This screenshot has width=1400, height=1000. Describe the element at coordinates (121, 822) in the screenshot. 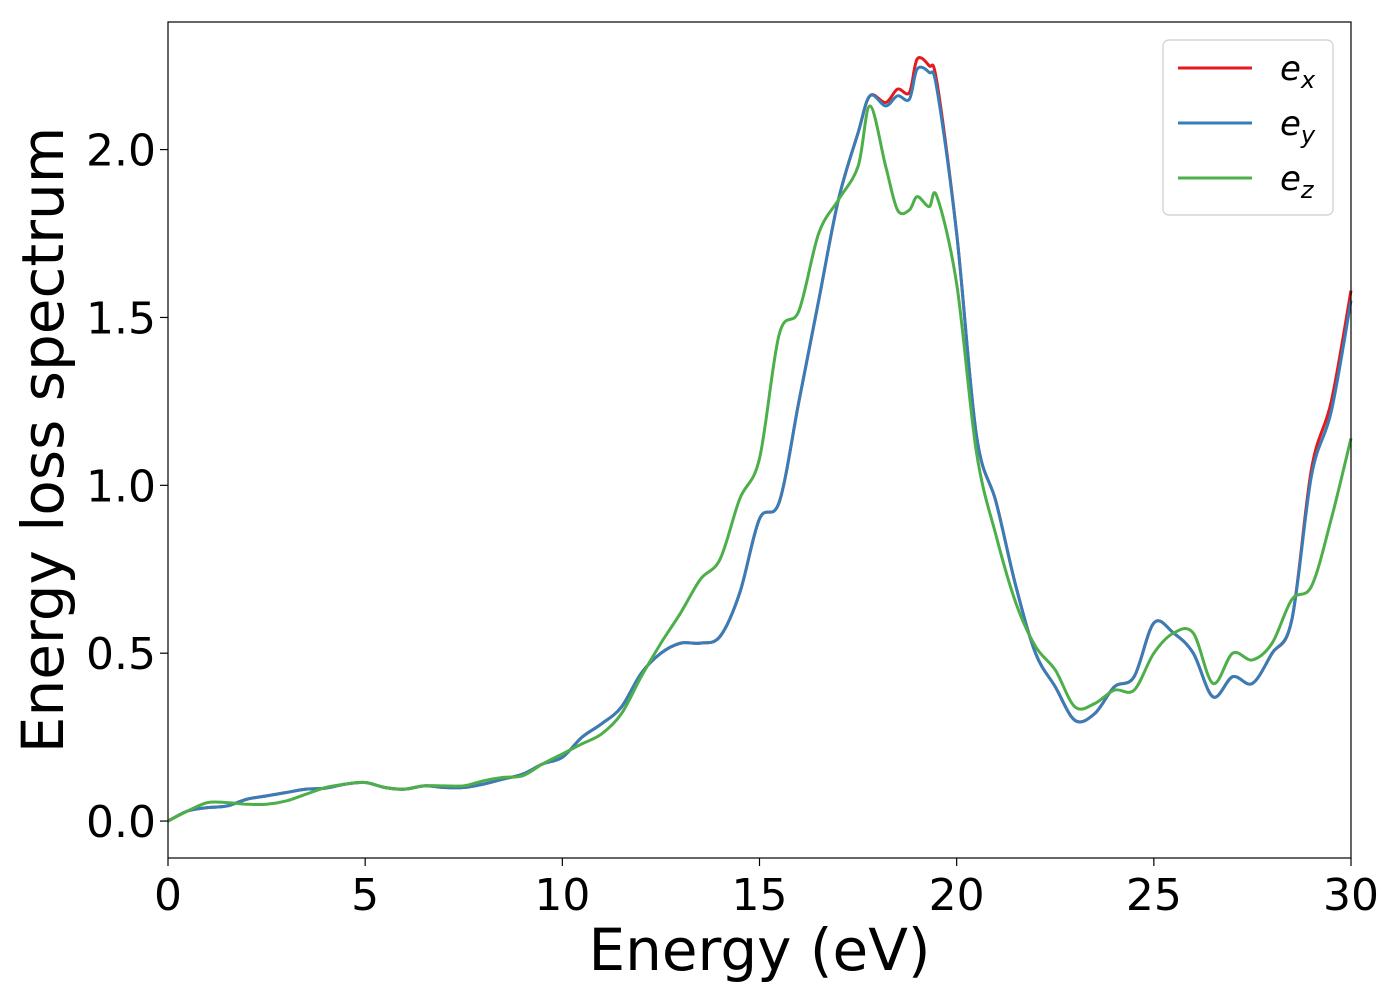

I see `y-tick-label: 0.0` at that location.